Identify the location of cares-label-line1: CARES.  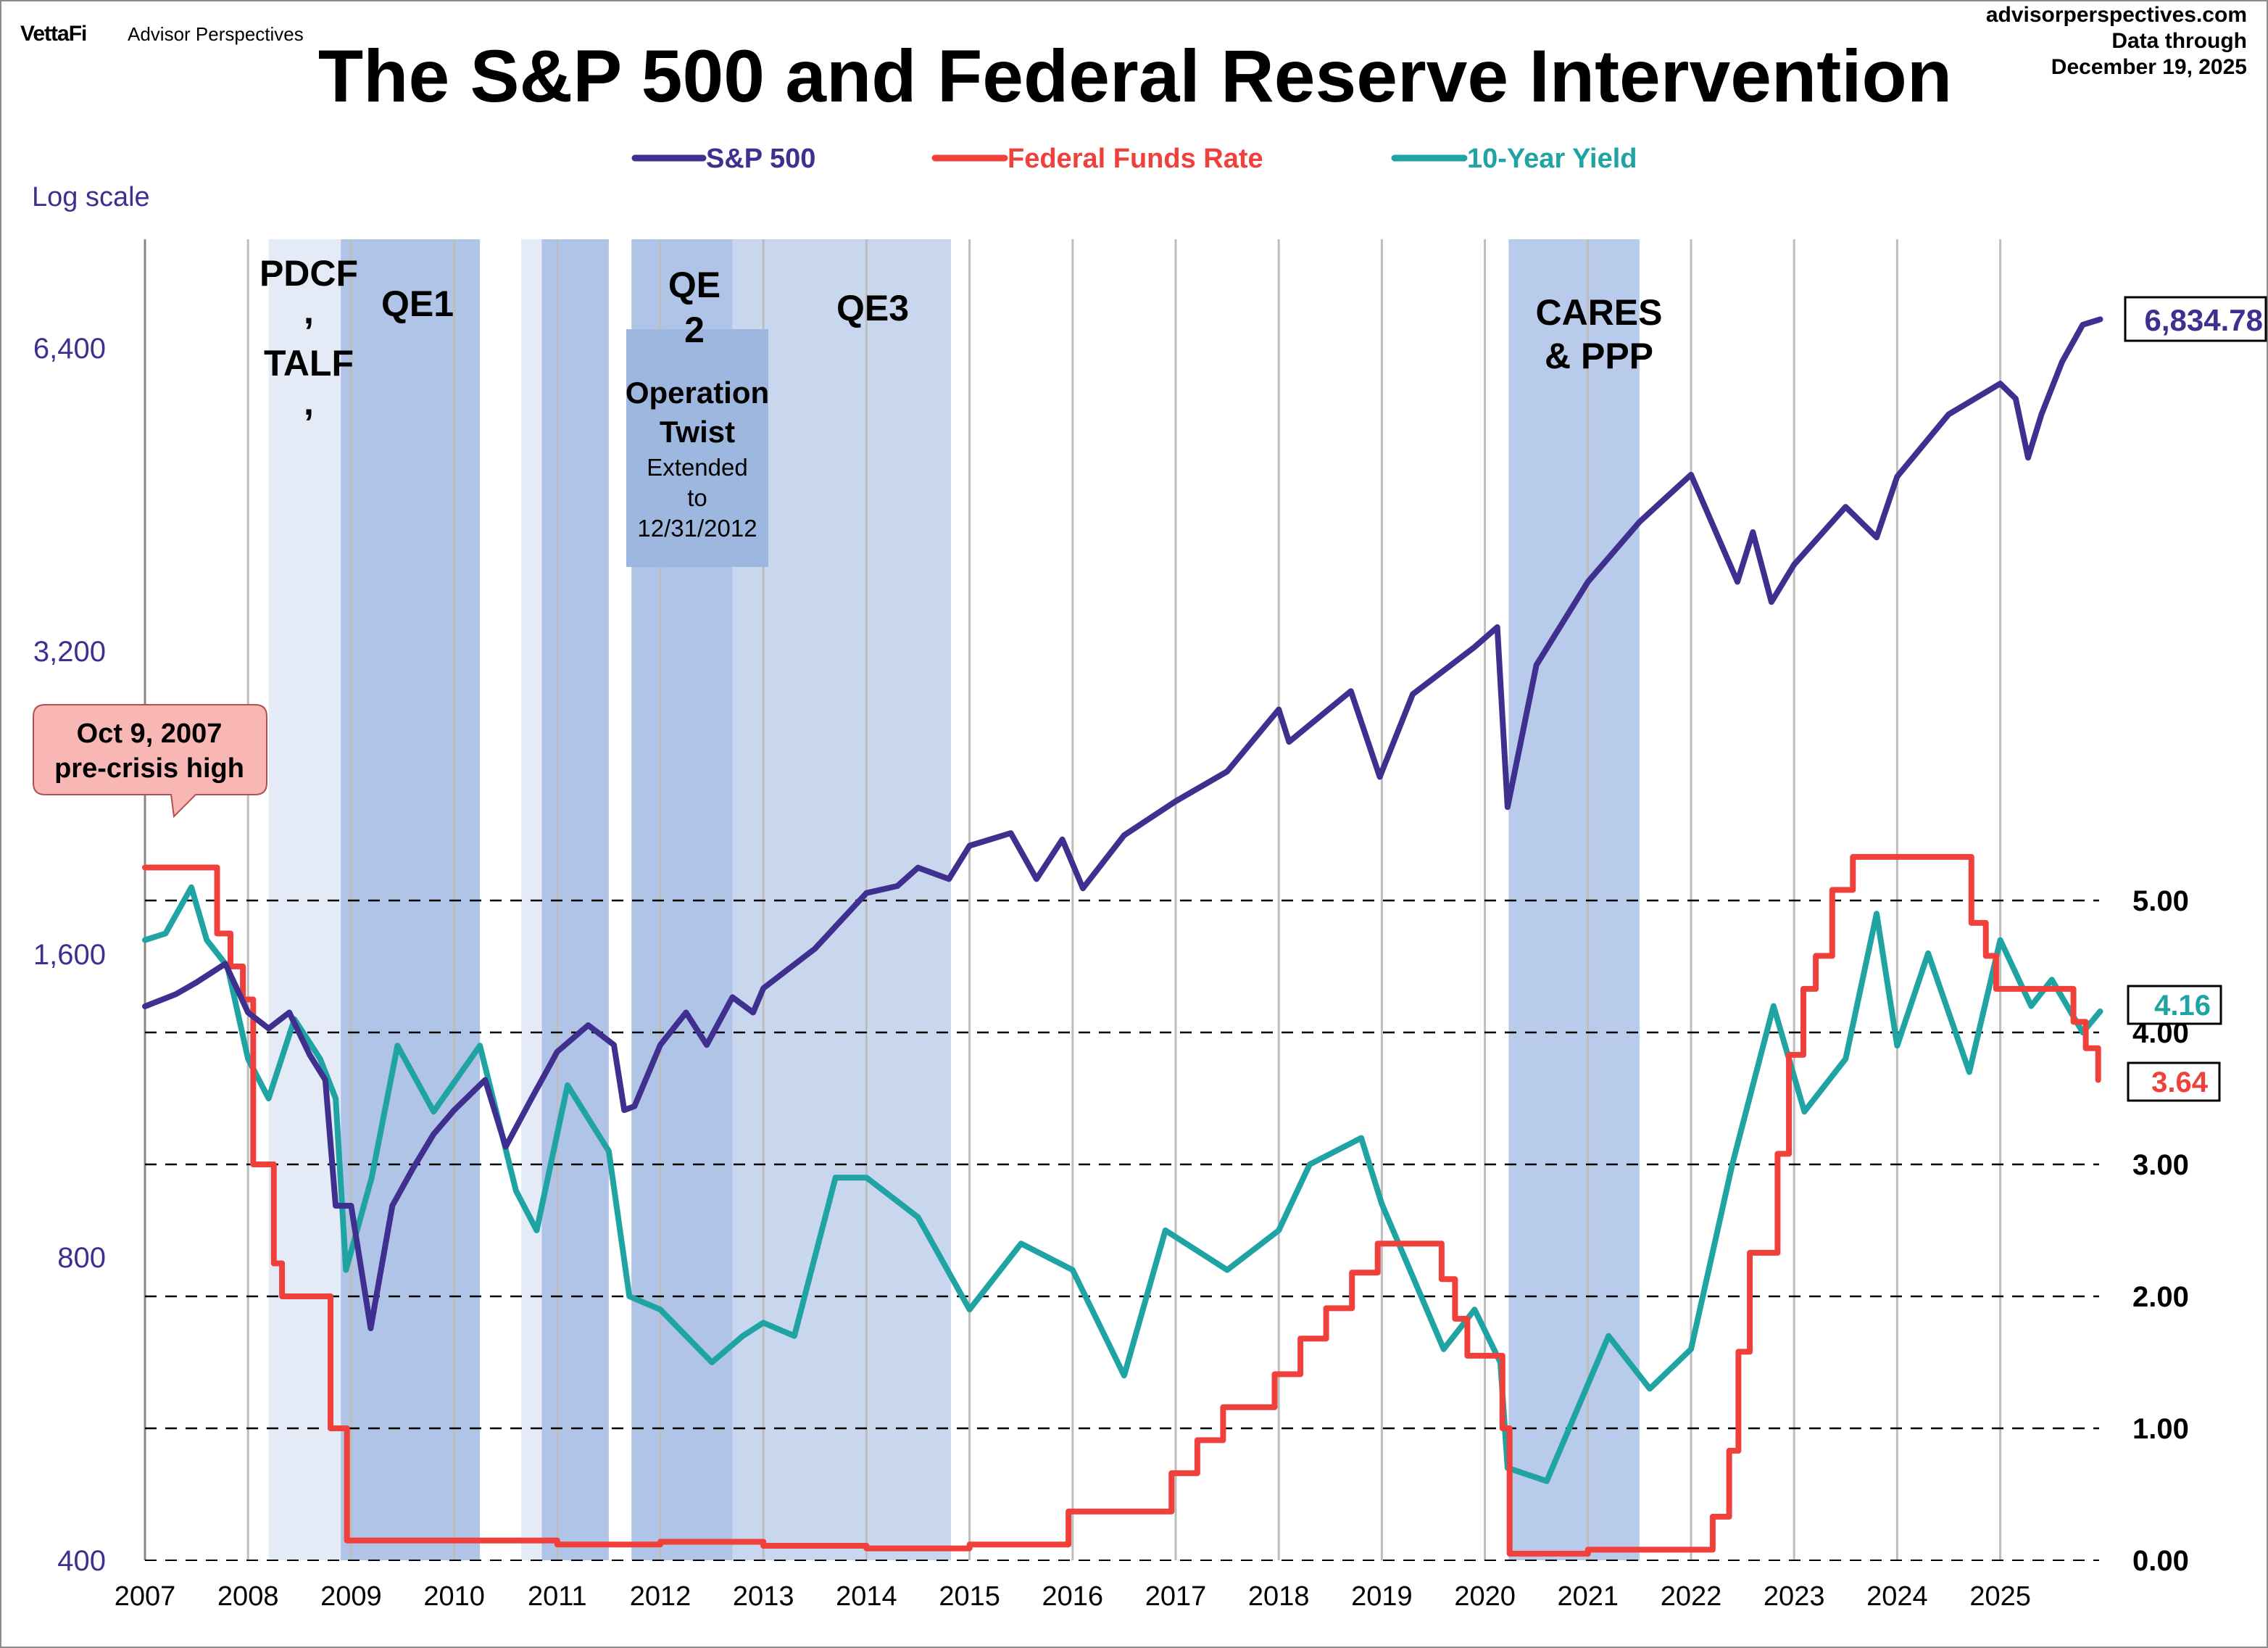
(1598, 312).